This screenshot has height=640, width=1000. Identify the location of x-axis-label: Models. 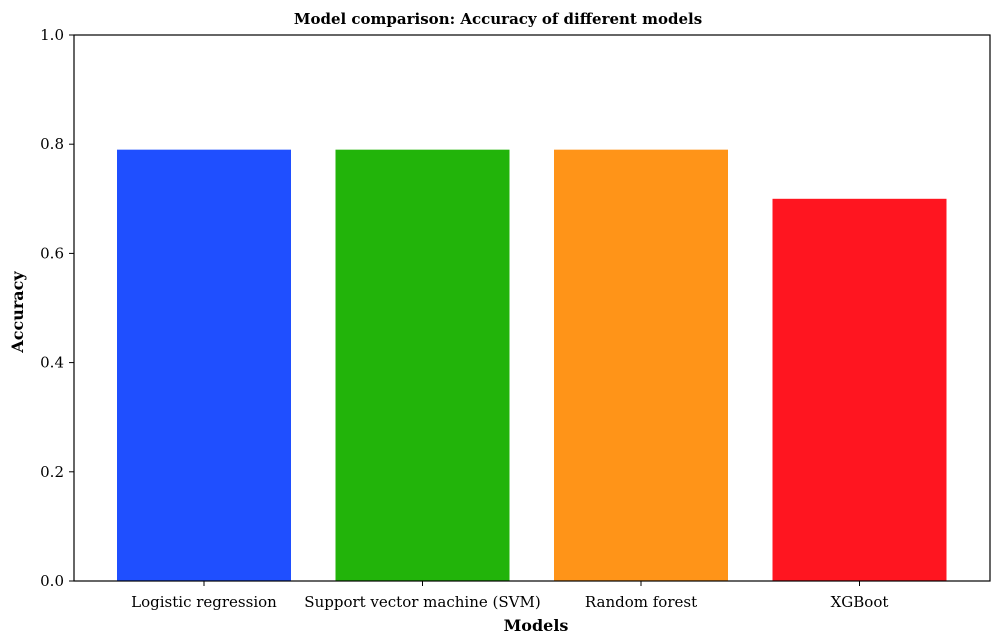
(536, 625).